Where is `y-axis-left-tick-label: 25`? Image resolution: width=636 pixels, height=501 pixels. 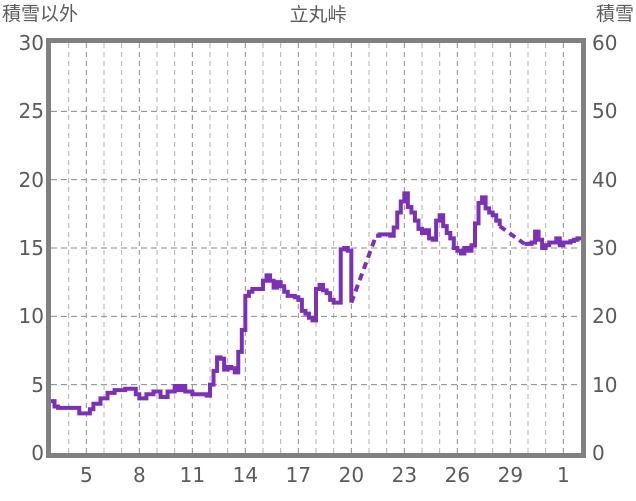
y-axis-left-tick-label: 25 is located at coordinates (31, 111).